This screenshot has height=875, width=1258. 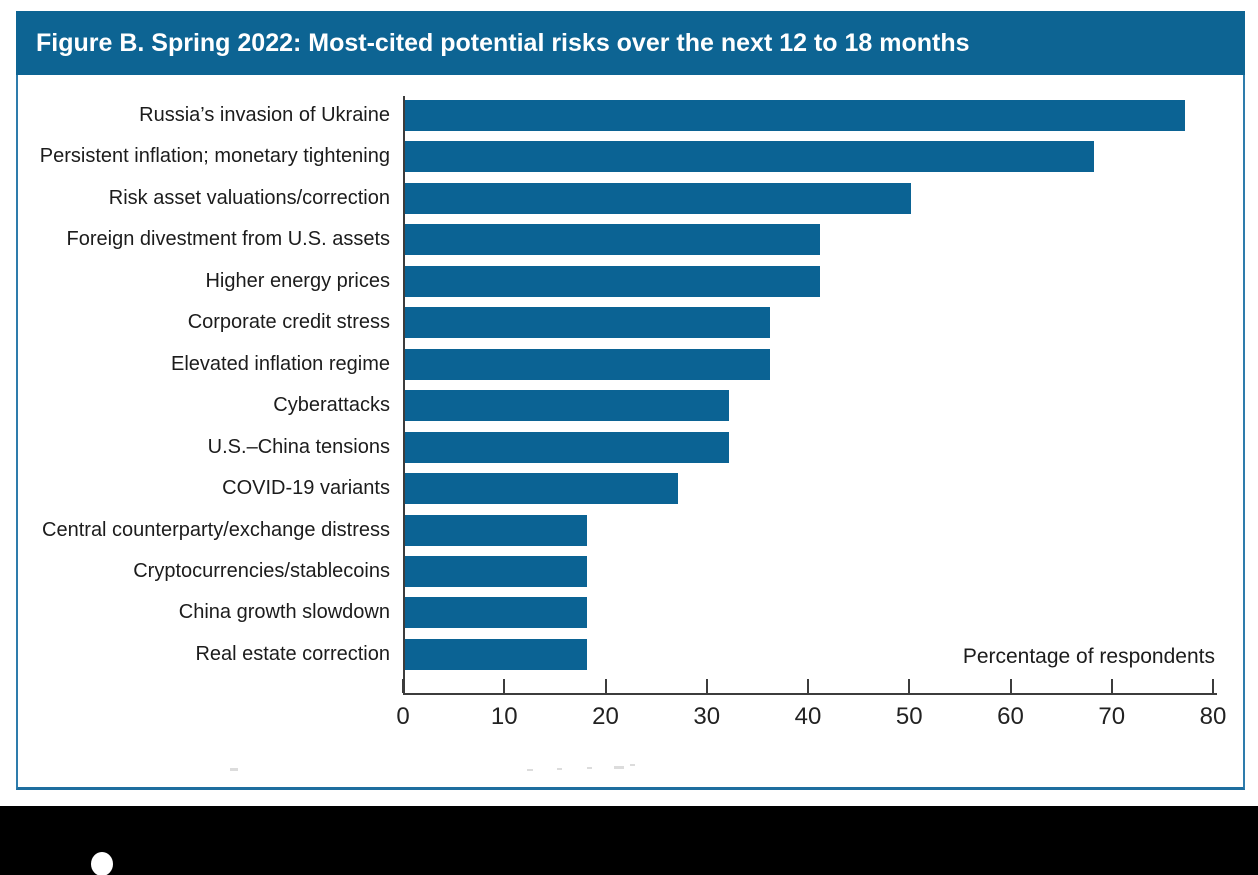 I want to click on category-label: U.S.–China tensions, so click(x=298, y=446).